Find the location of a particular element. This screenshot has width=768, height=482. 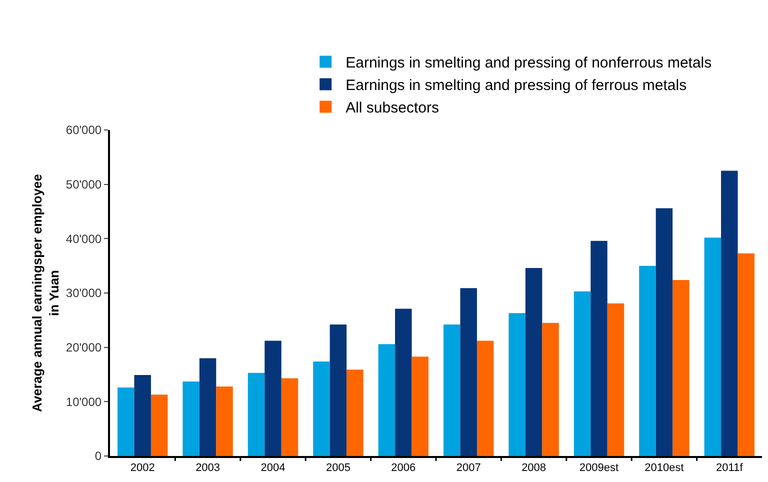

y-tick-label: 40'000 is located at coordinates (84, 239).